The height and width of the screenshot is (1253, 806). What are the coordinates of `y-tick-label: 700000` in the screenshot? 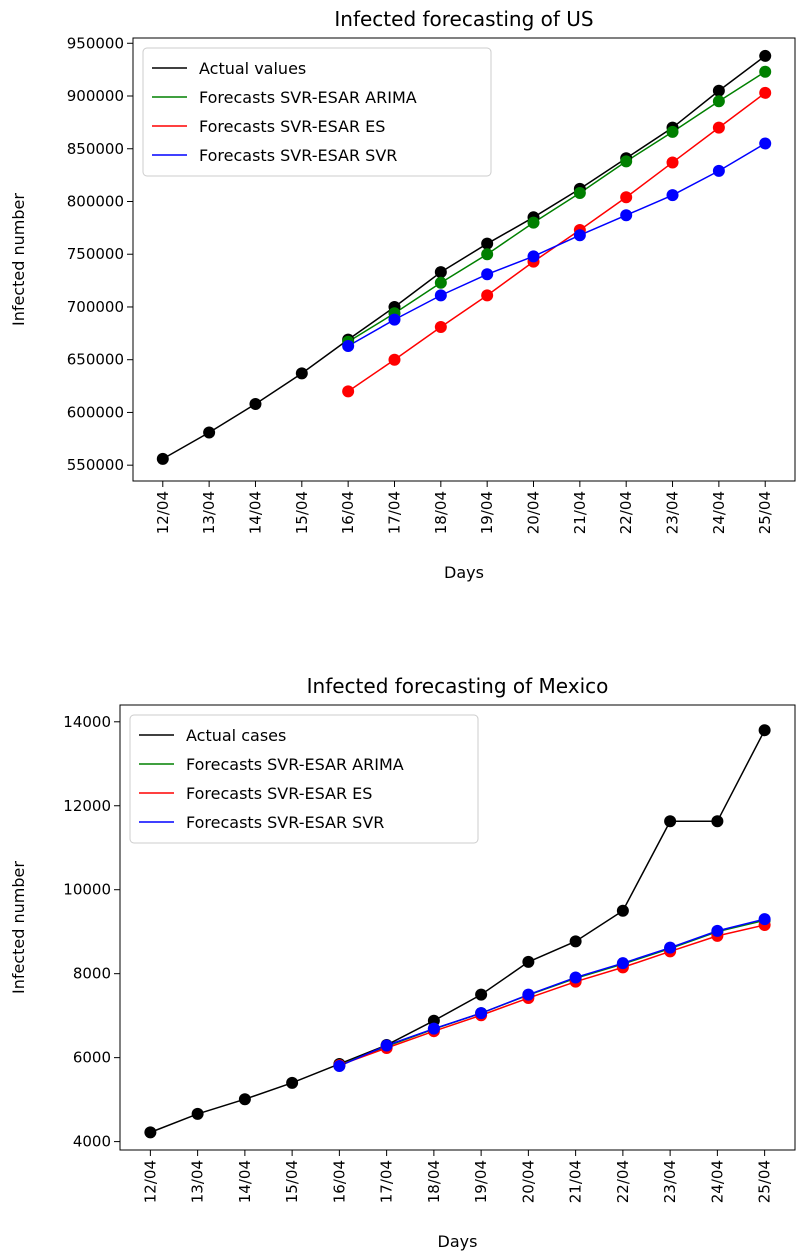 It's located at (95, 307).